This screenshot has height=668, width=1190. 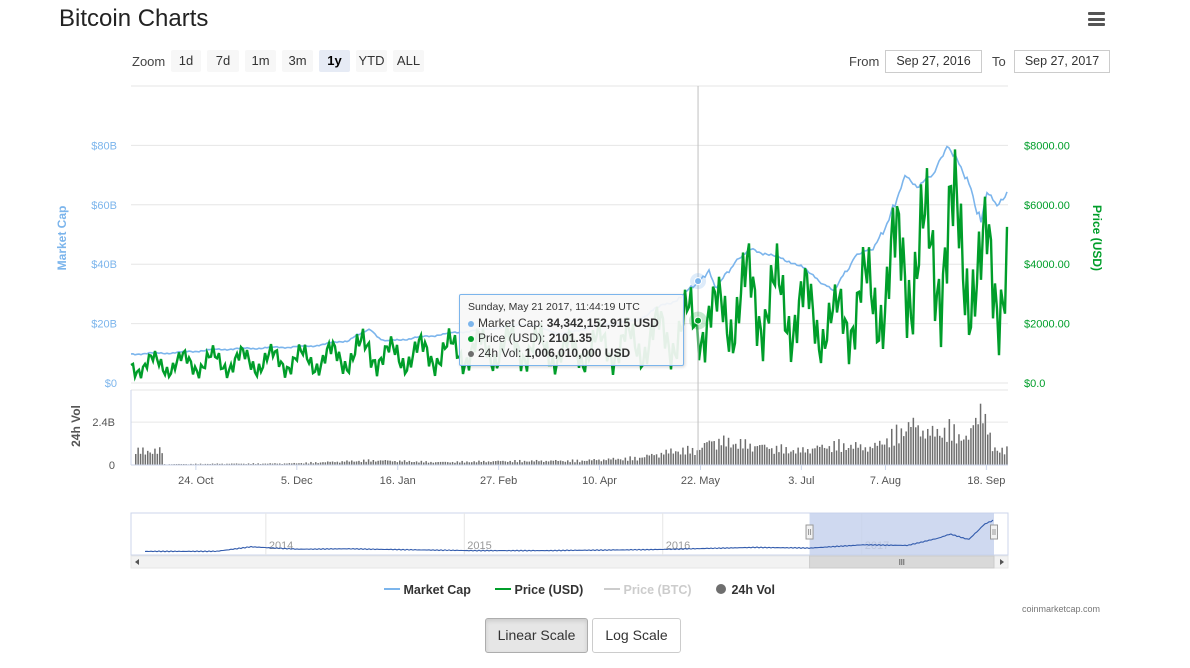 What do you see at coordinates (999, 61) in the screenshot?
I see `to-label: To` at bounding box center [999, 61].